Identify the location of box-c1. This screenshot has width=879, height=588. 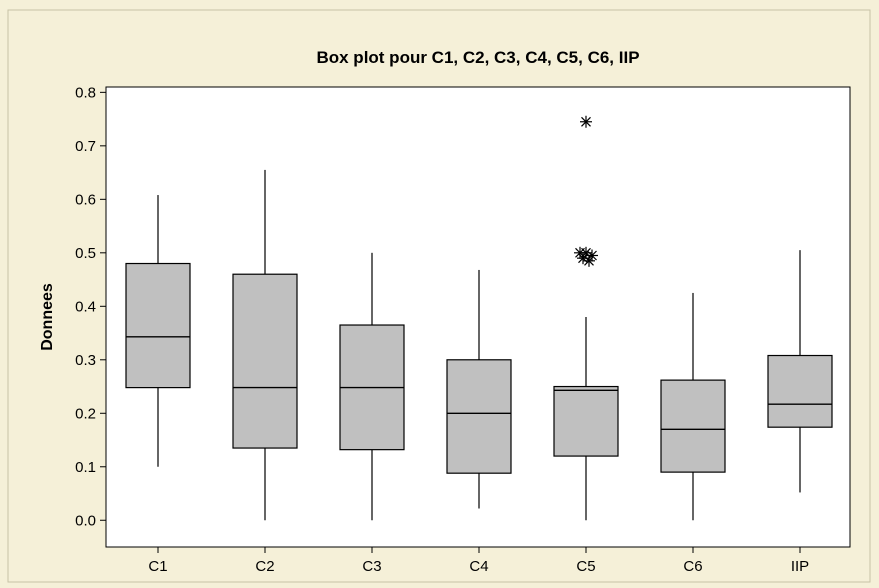
(158, 331).